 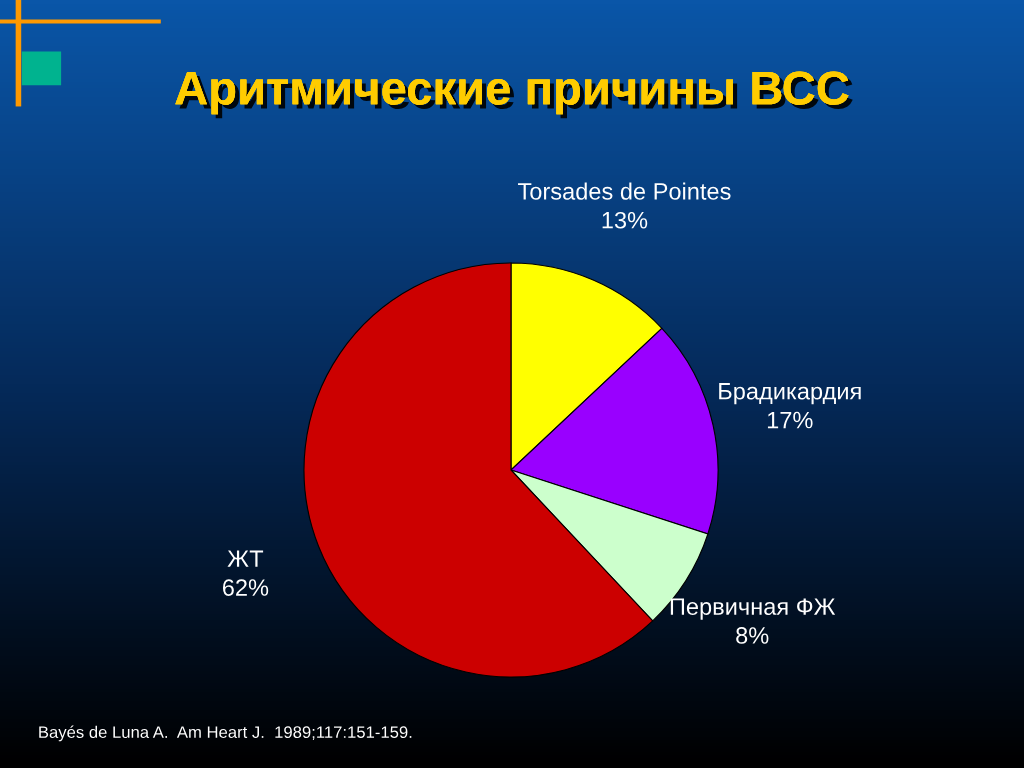 What do you see at coordinates (225, 733) in the screenshot?
I see `text: Bayés de Luna A. Am Heart J. 1989;117:151-159.` at bounding box center [225, 733].